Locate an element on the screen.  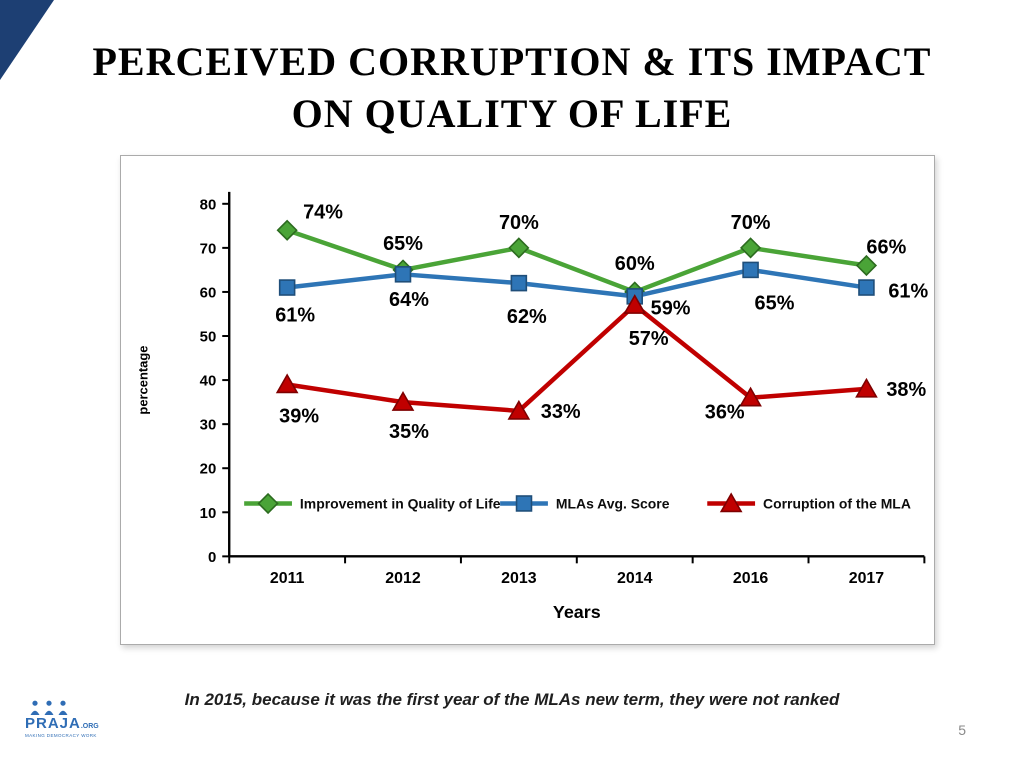
title-line-2: ON QUALITY OF LIFE is located at coordinates (512, 113).